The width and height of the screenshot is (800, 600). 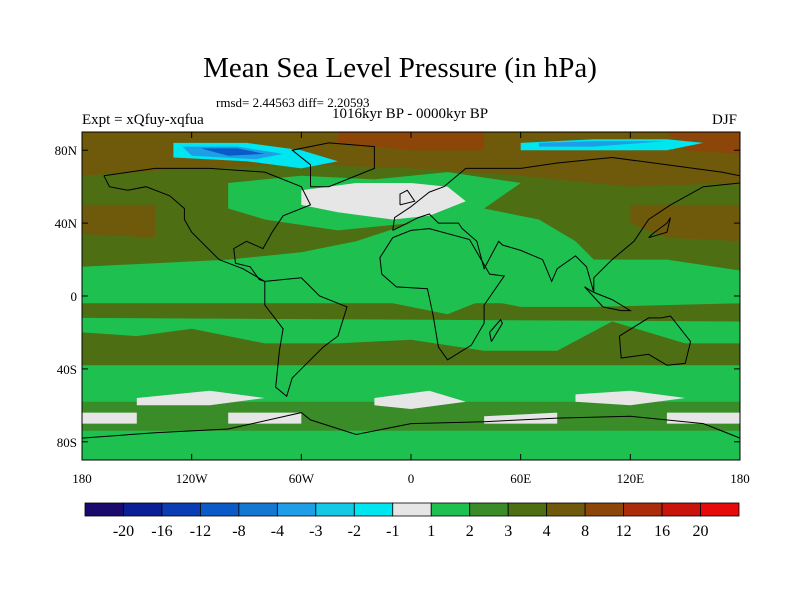 What do you see at coordinates (74, 296) in the screenshot?
I see `y-tick-label: 0` at bounding box center [74, 296].